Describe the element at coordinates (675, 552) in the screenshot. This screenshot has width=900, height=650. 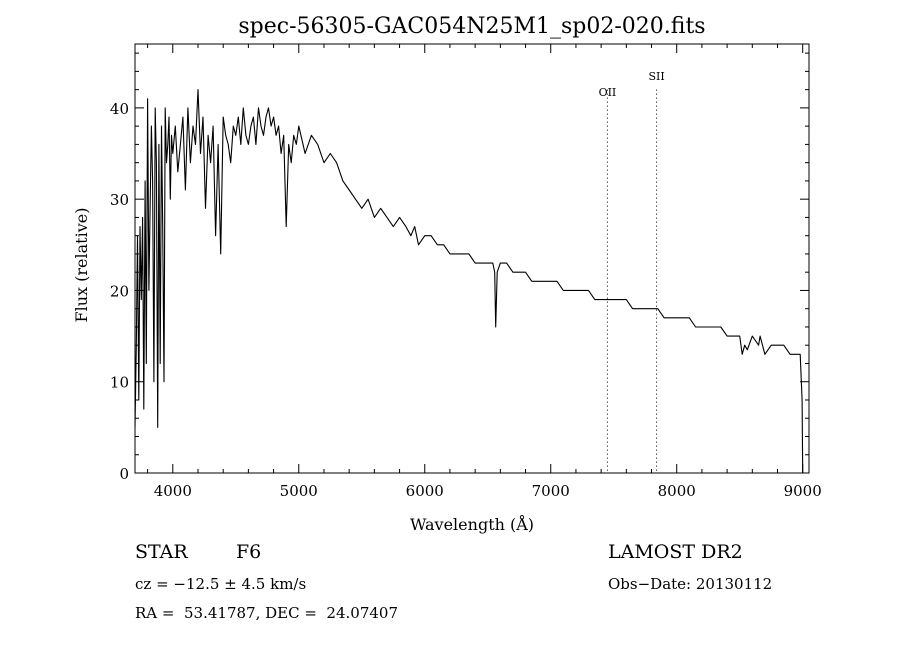
I see `survey-name: LAMOST DR2` at that location.